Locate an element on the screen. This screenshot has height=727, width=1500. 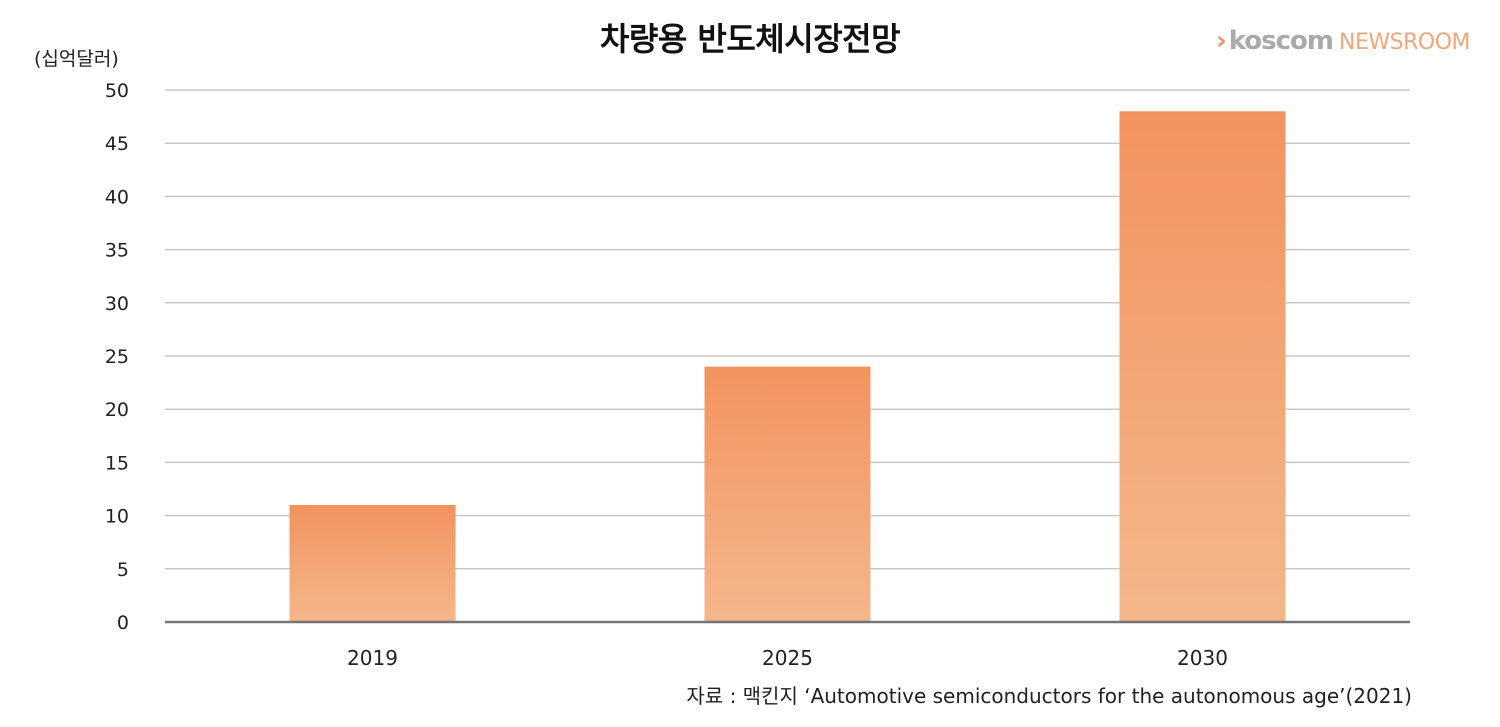
x-axis-ticks: 2019 2025 2030 is located at coordinates (787, 658).